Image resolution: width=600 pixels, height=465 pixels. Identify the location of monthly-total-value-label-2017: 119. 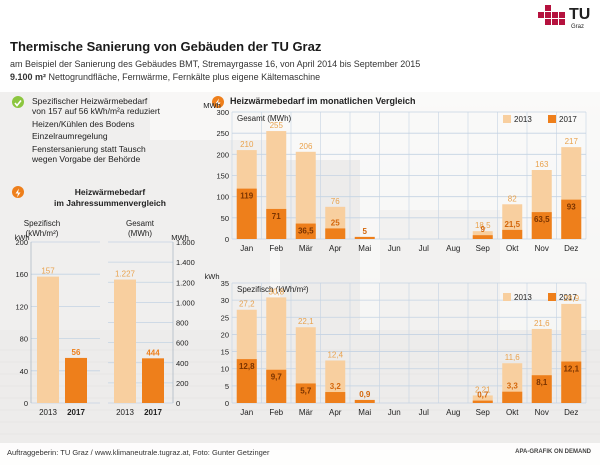
(246, 196).